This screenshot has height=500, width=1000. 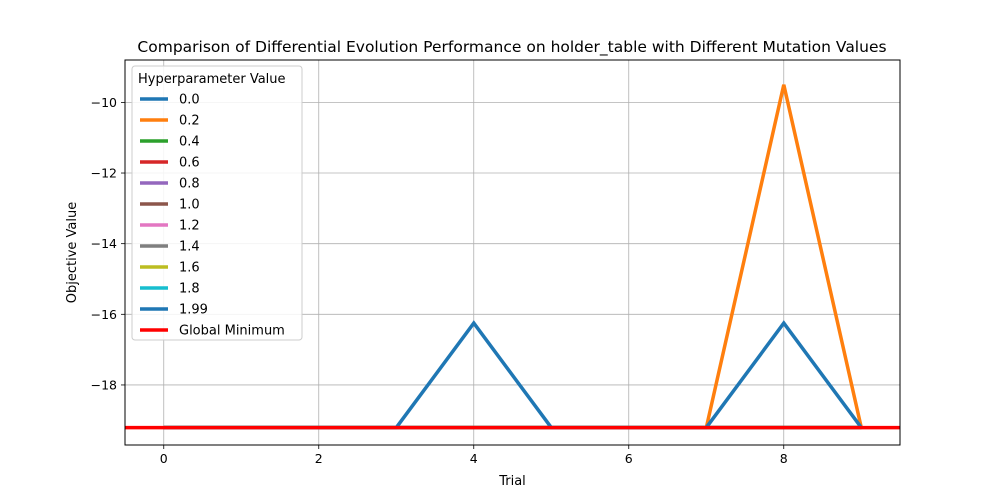 I want to click on y-tick-label: −18, so click(x=104, y=384).